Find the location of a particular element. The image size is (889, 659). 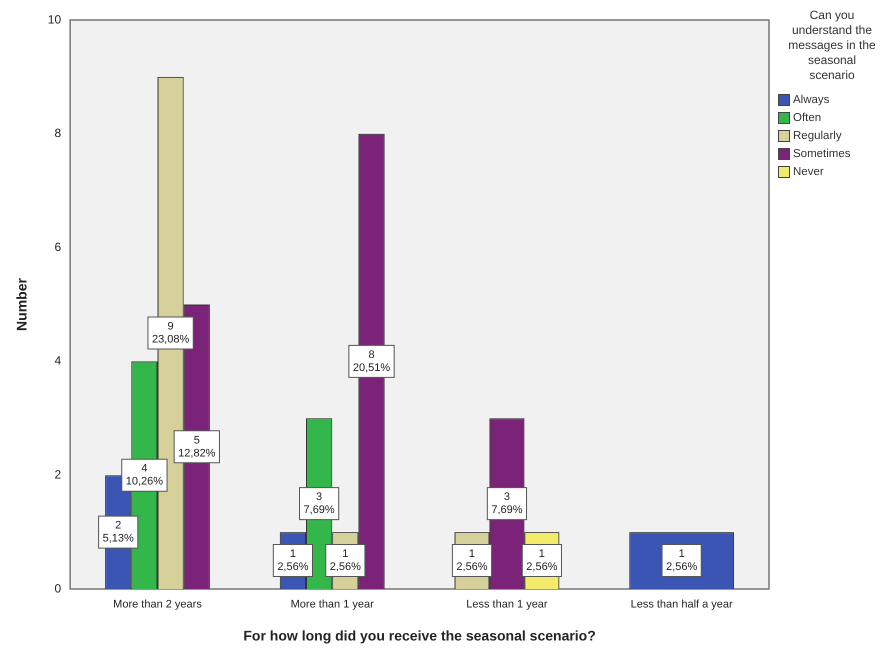

y-tick-label: 4 is located at coordinates (58, 361).